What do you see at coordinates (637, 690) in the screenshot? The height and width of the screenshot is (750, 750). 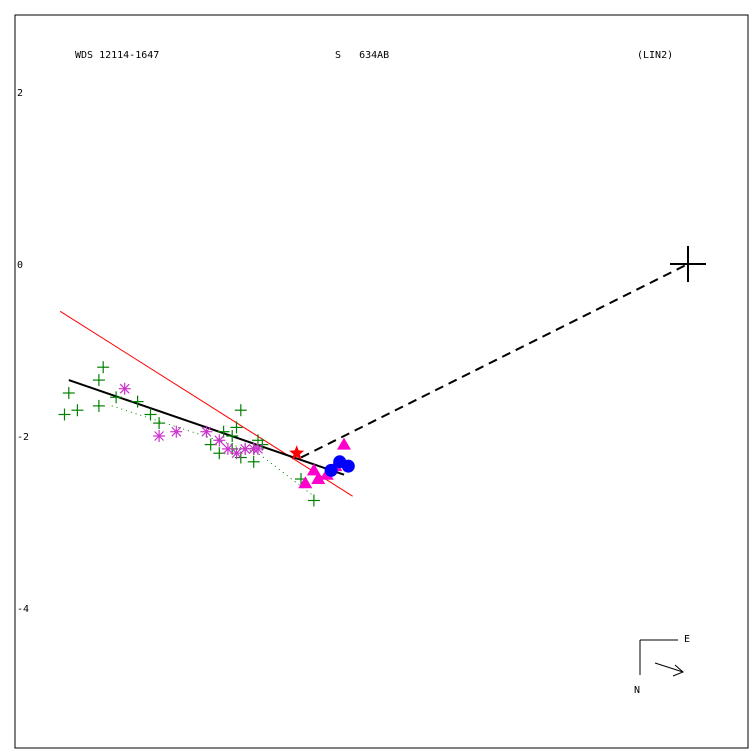 I see `compass-north-label: N` at bounding box center [637, 690].